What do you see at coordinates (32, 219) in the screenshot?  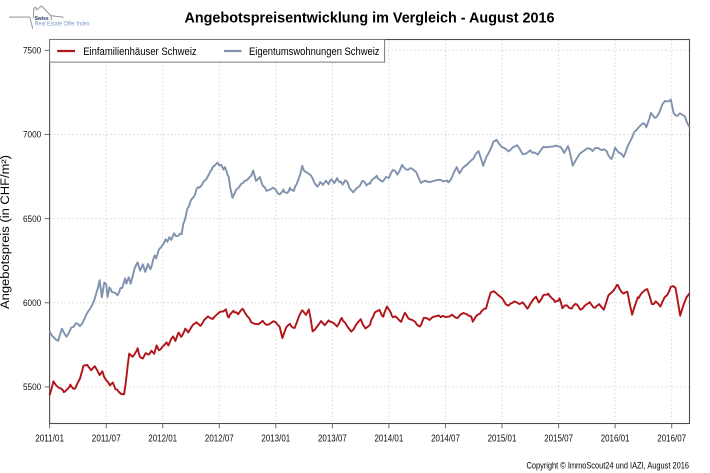 I see `svg-text: 6500` at bounding box center [32, 219].